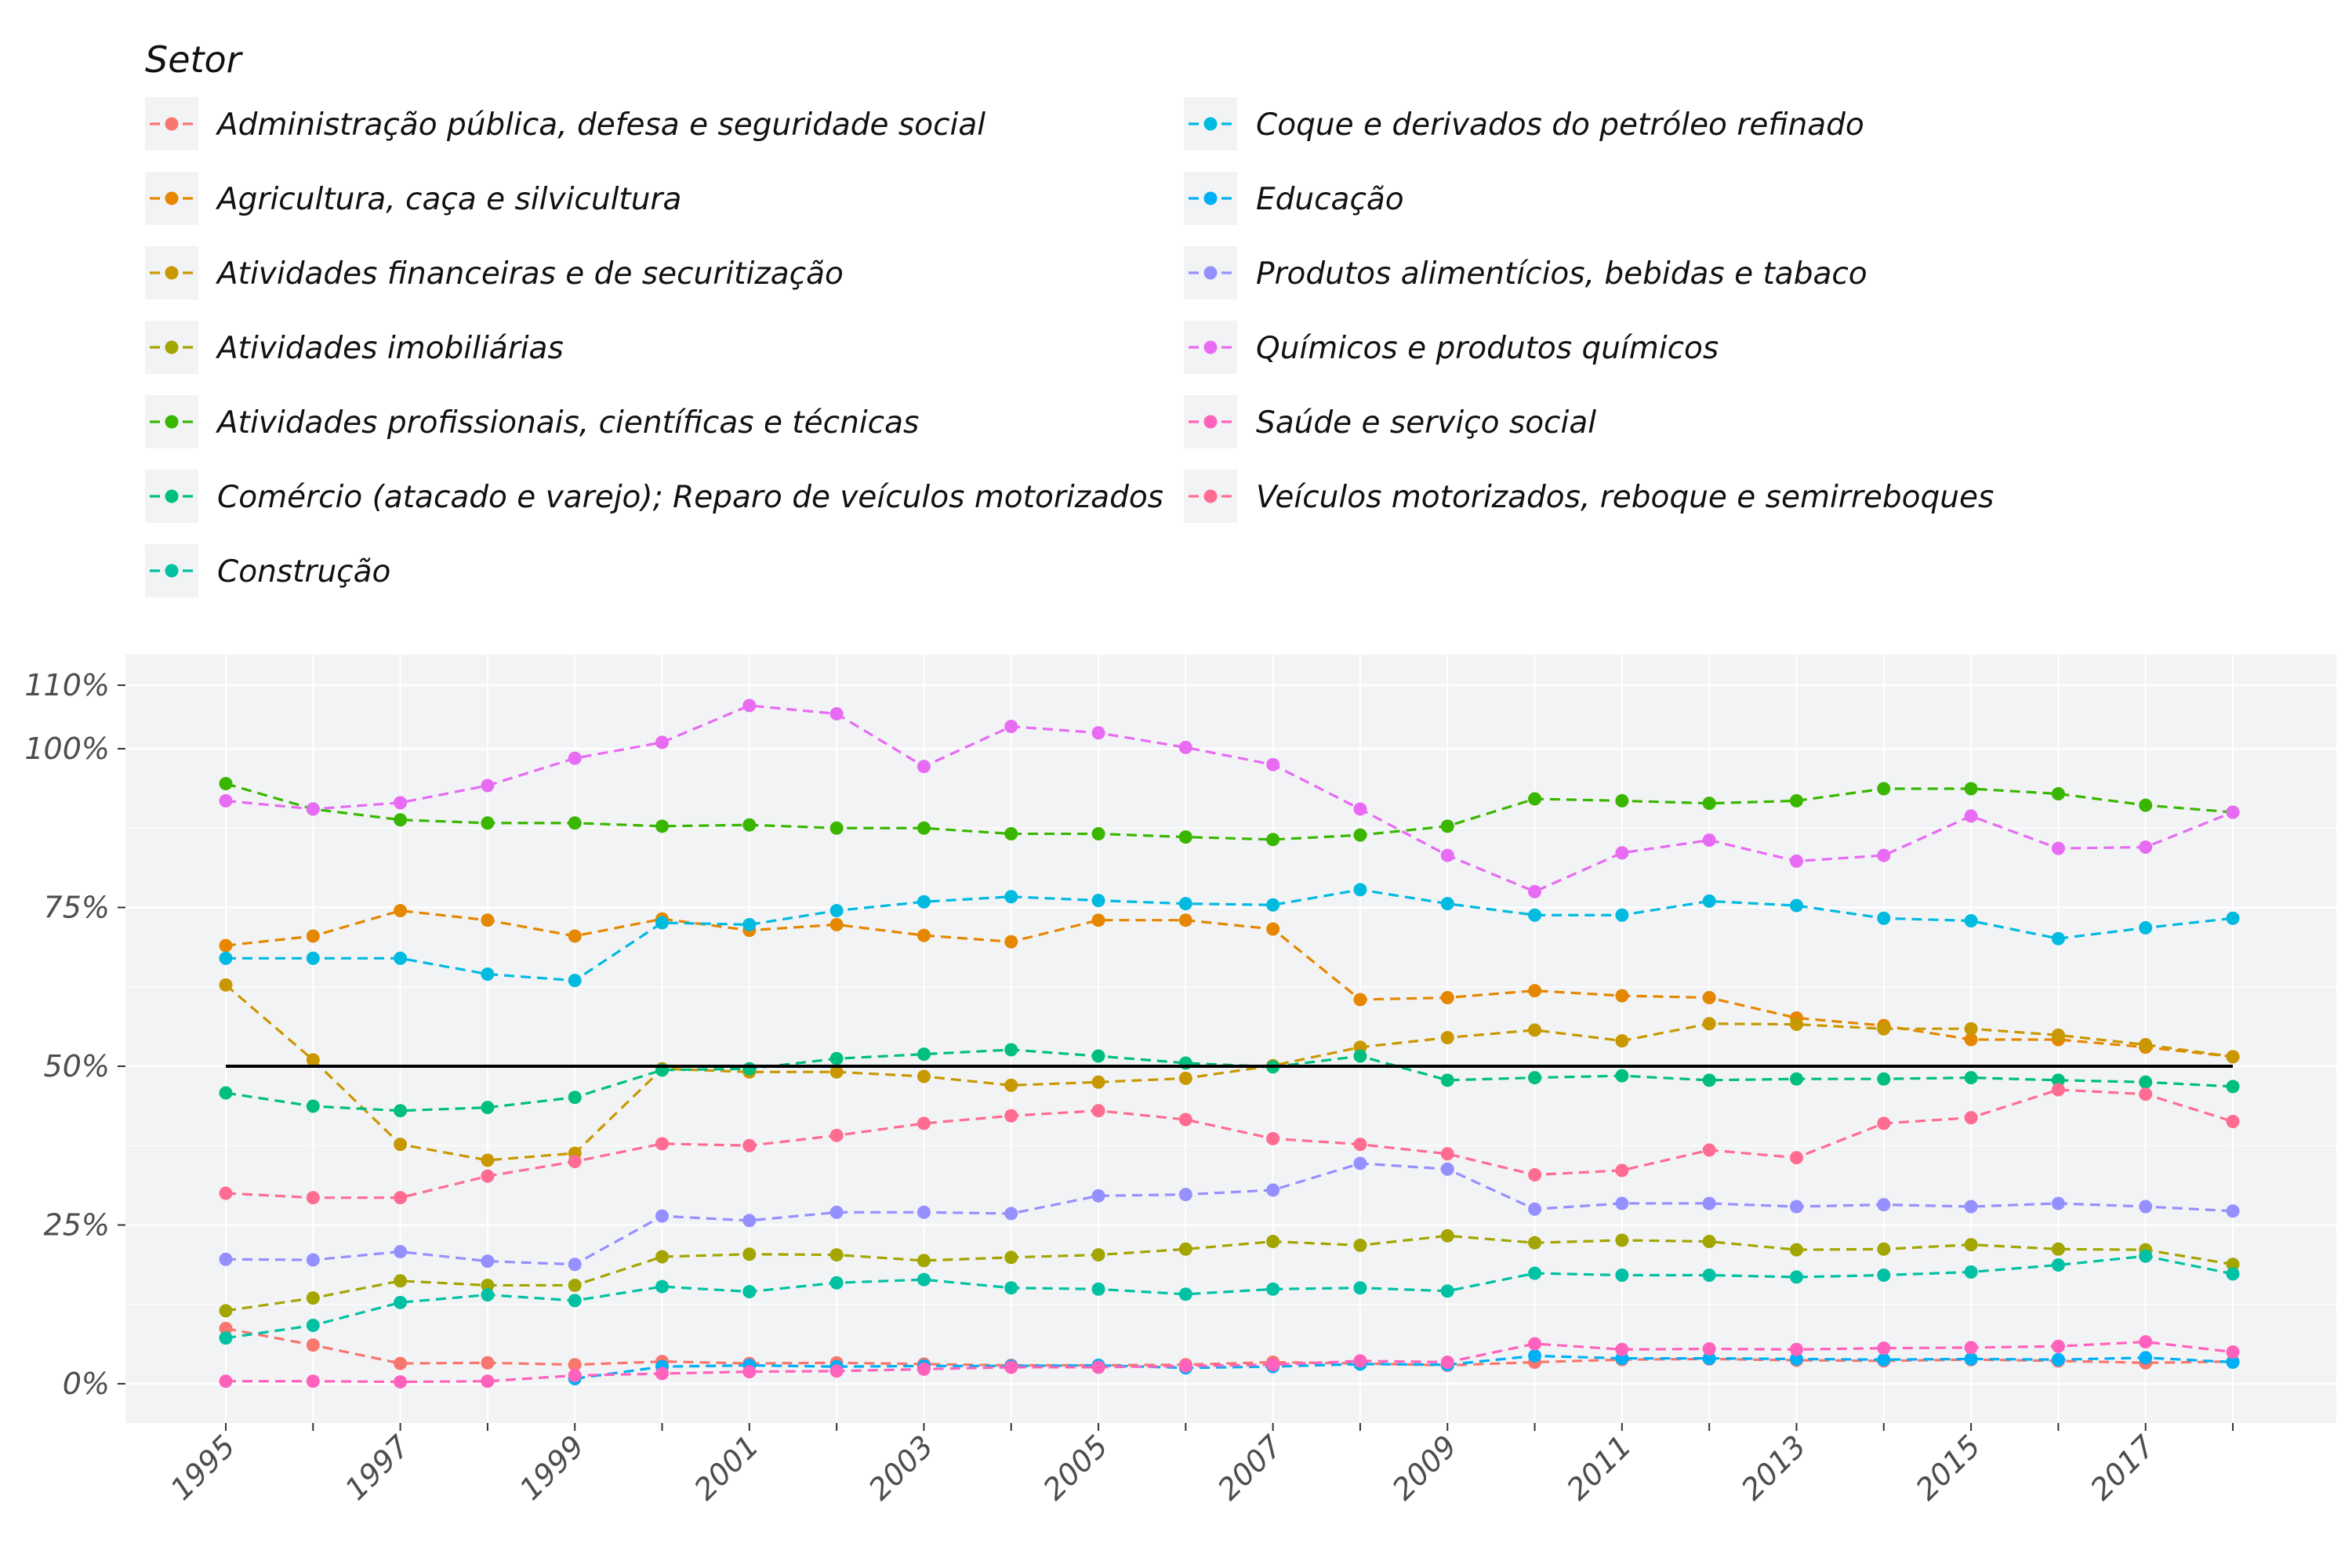 This screenshot has height=1568, width=2352. I want to click on series-construcao, so click(1229, 1297).